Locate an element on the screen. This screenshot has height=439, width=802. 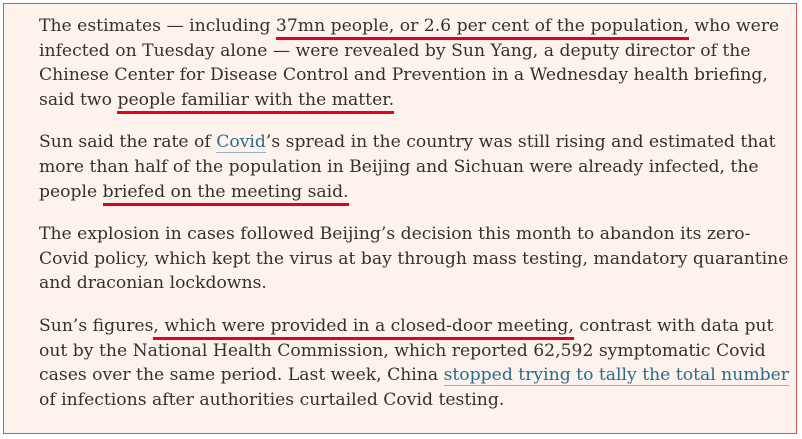
text-segment: The estimates — including is located at coordinates (157, 26).